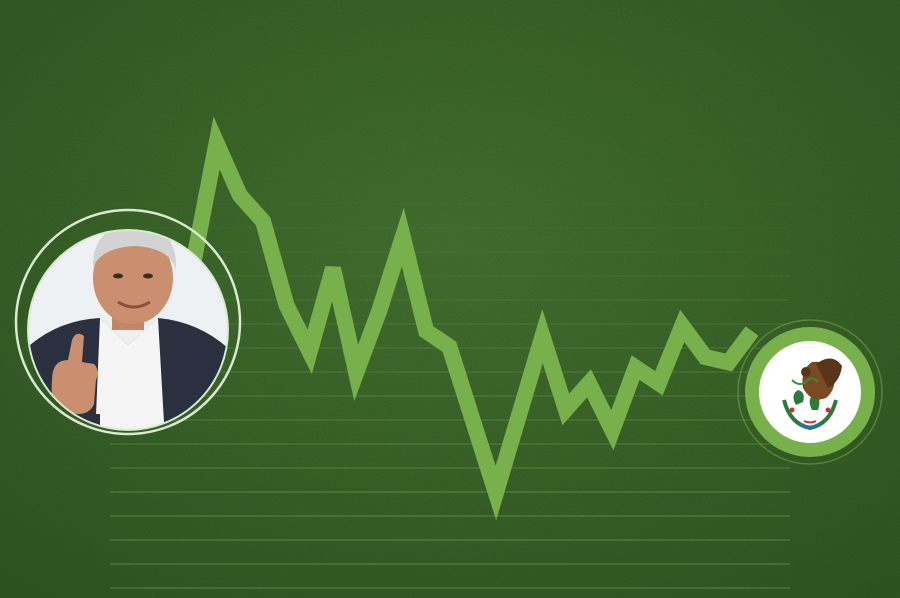 The width and height of the screenshot is (900, 598). I want to click on mexico-coat-of-arms-icon, so click(812, 394).